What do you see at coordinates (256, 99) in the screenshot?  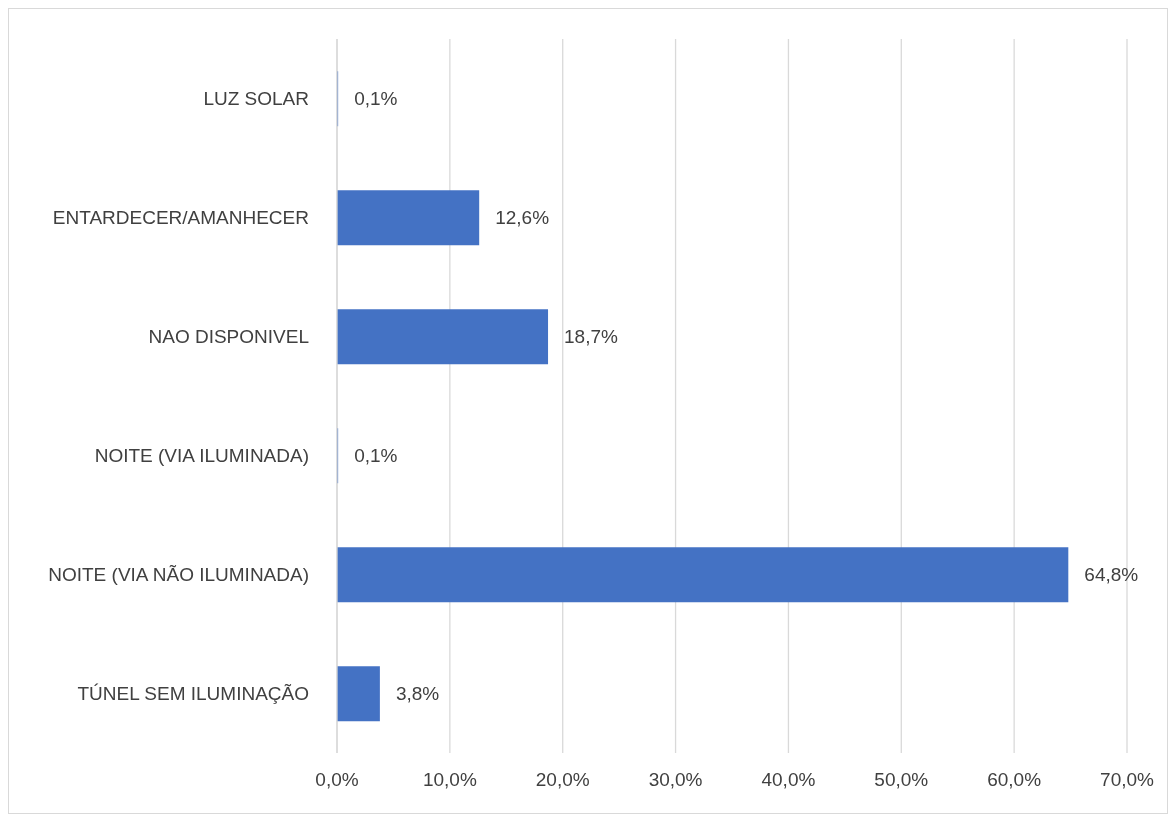 I see `y-tick-label: LUZ SOLAR` at bounding box center [256, 99].